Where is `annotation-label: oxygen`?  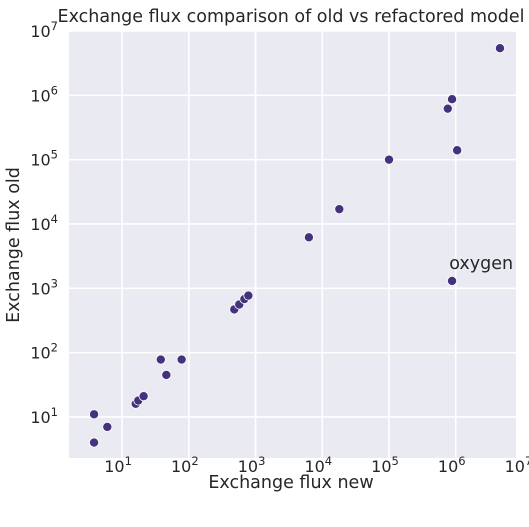 annotation-label: oxygen is located at coordinates (481, 264).